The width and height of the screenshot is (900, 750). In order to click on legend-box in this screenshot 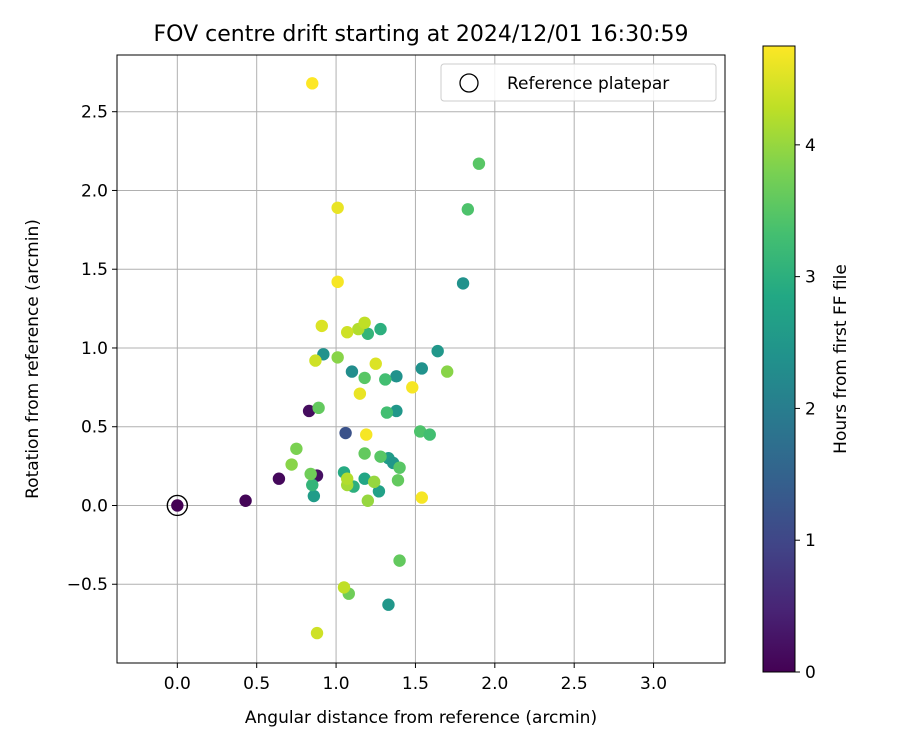, I will do `click(578, 82)`.